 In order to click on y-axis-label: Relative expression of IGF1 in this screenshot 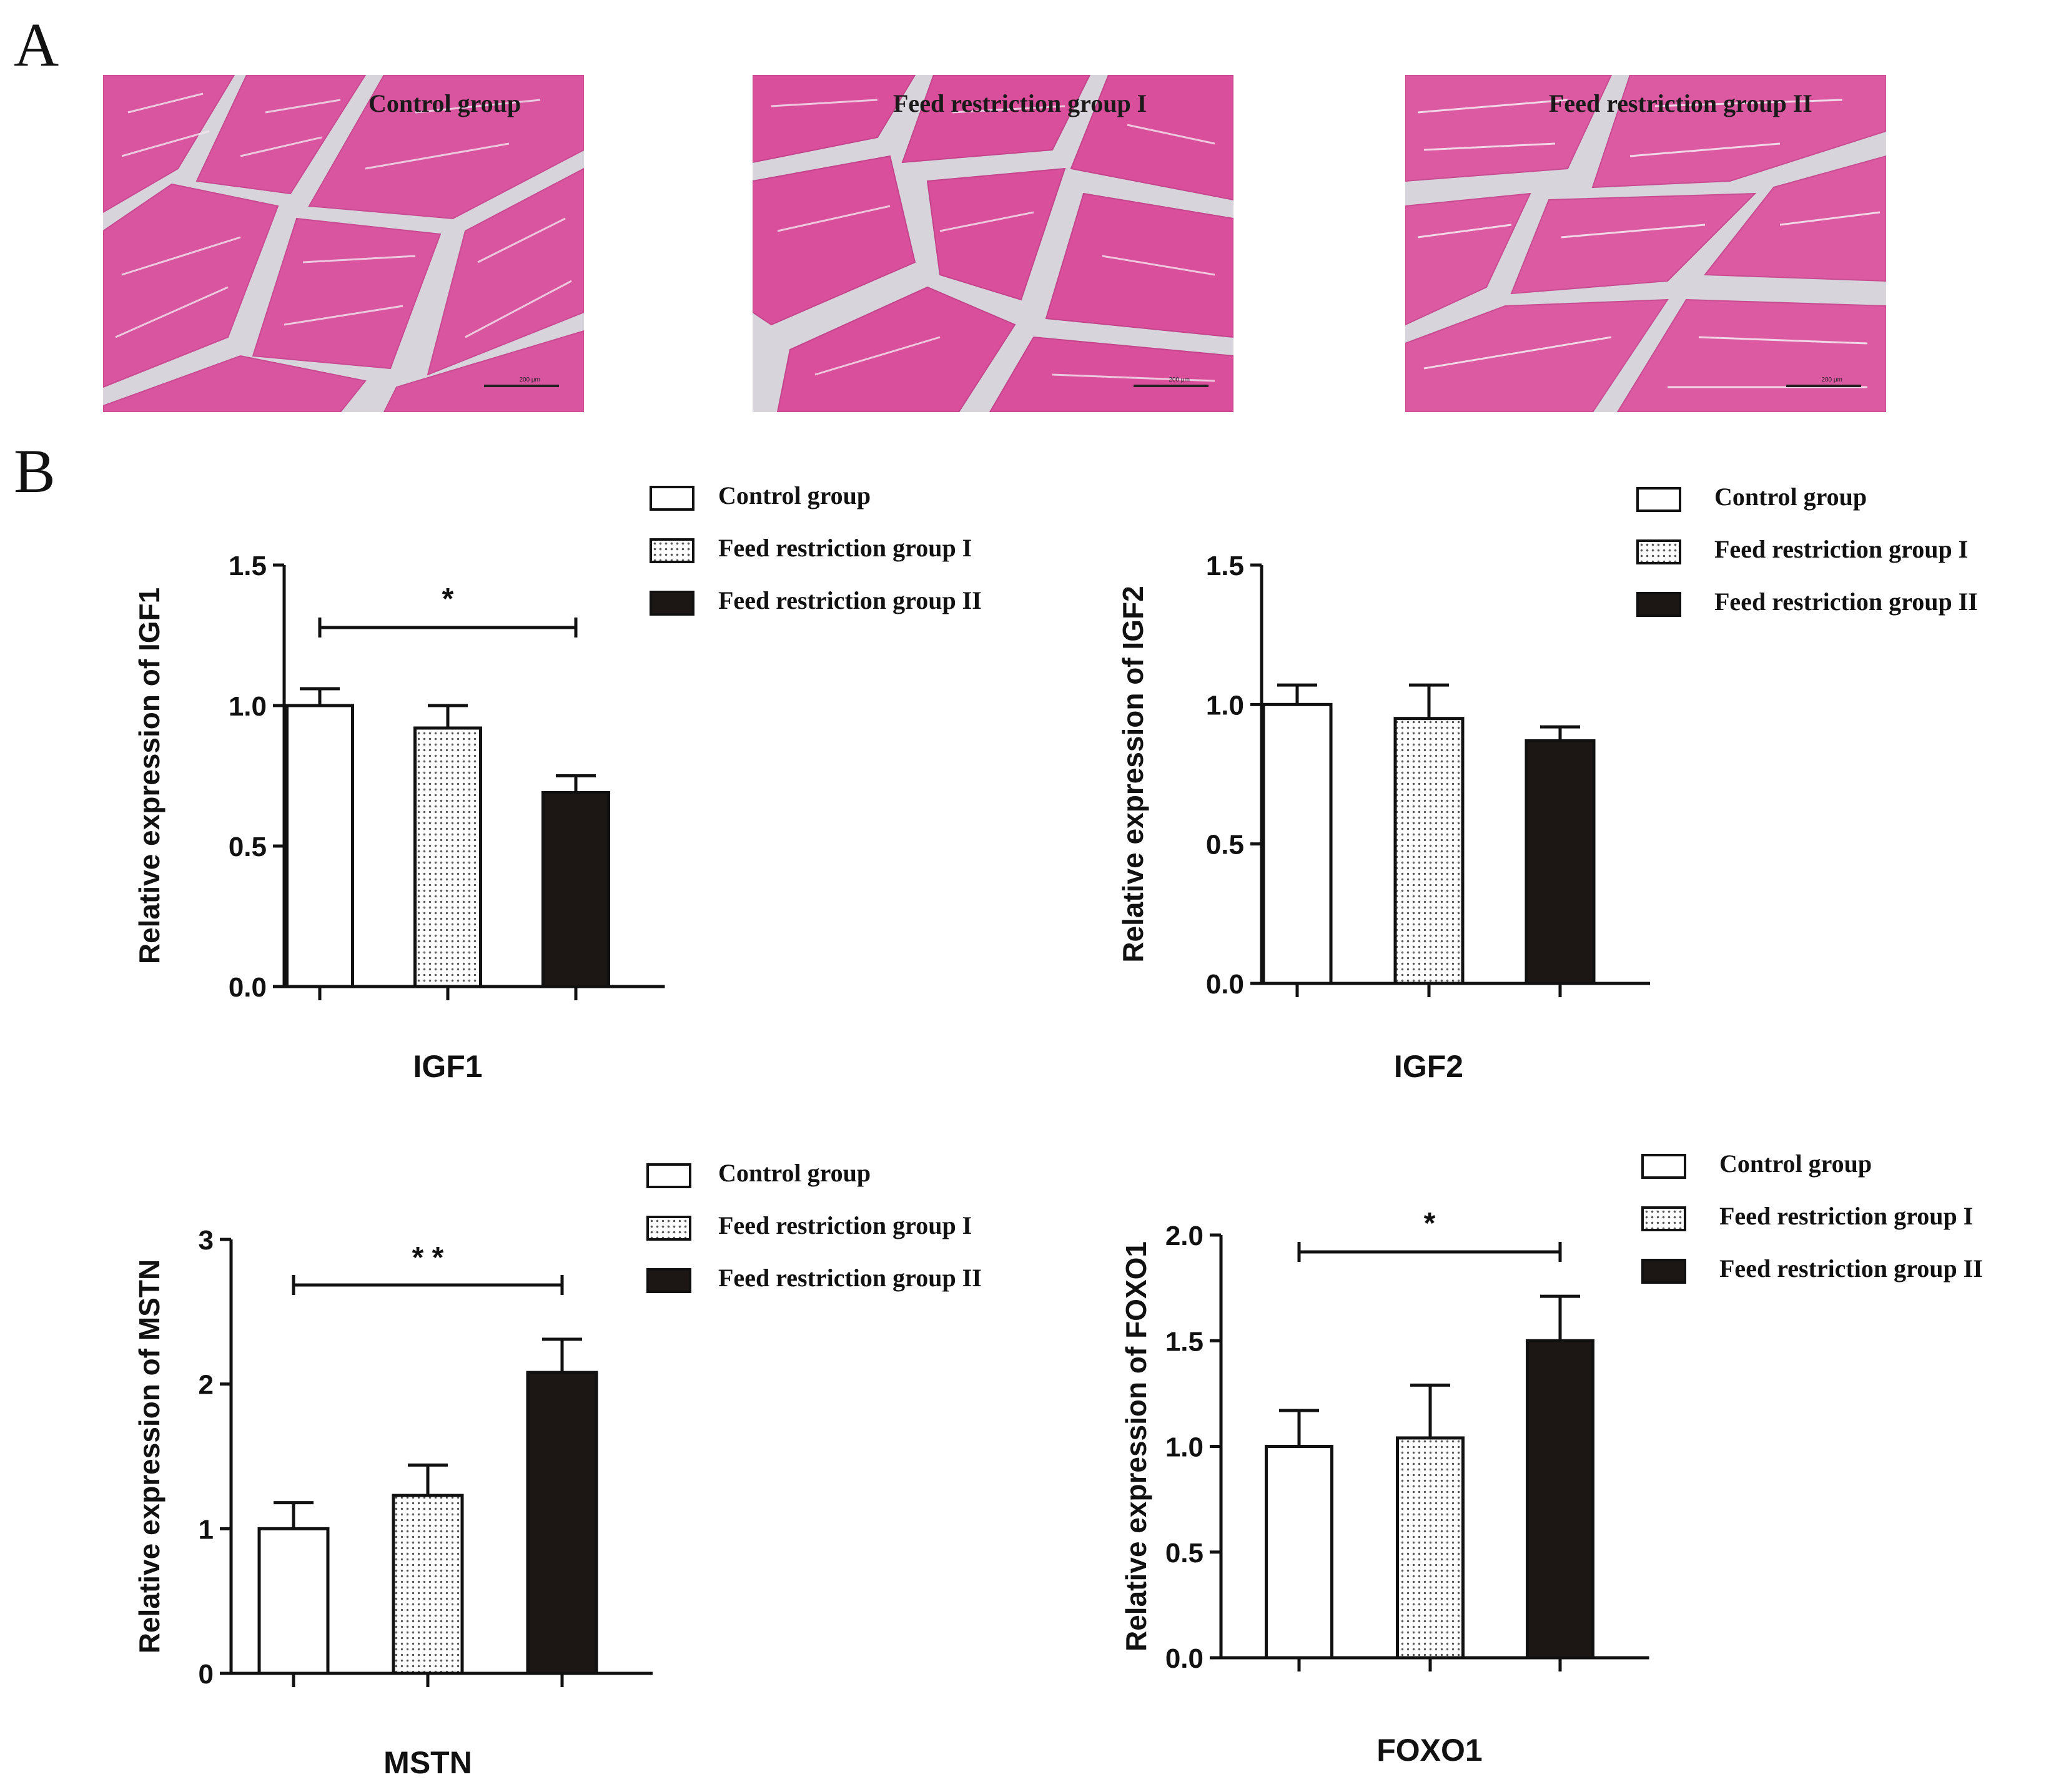, I will do `click(149, 776)`.